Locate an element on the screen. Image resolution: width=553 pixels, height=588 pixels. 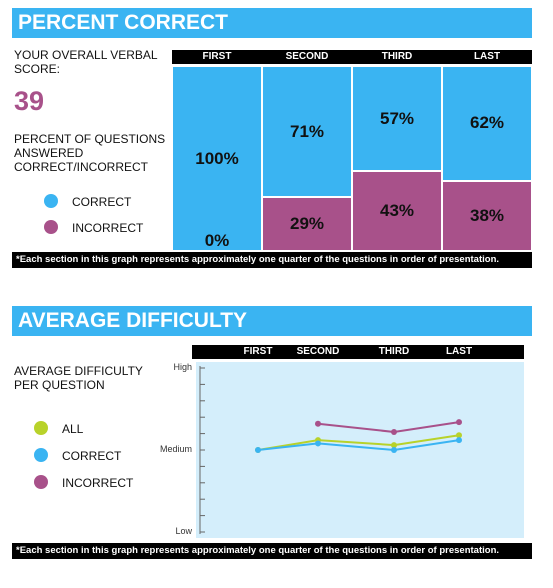
y-tick-label-high: High is located at coordinates (182, 367).